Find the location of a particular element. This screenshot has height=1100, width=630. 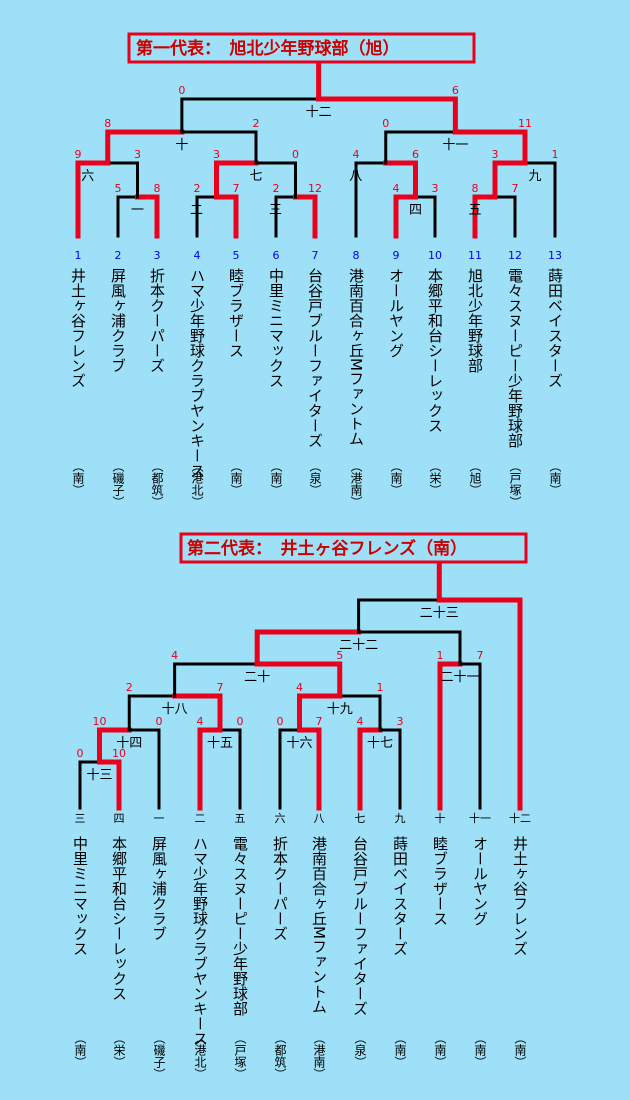

match-2c-right-line is located at coordinates (230, 769).